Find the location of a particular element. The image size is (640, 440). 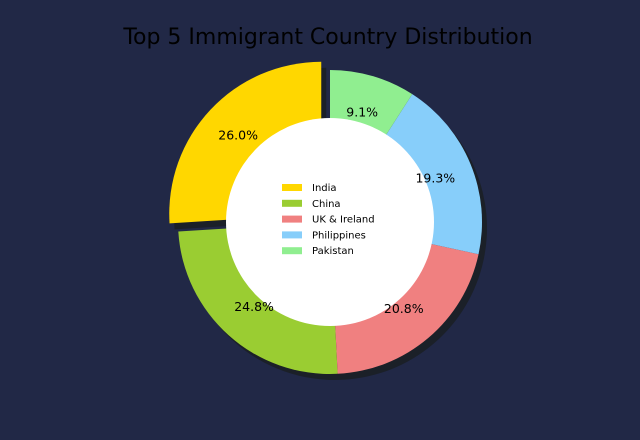

pct-label-india: 26.0% is located at coordinates (238, 135).